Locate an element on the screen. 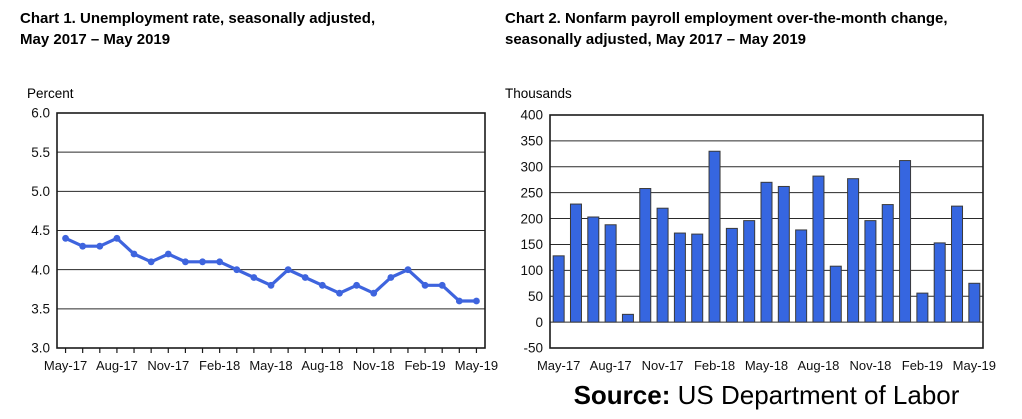 This screenshot has height=419, width=1022. y-tick-label: 300 is located at coordinates (531, 167).